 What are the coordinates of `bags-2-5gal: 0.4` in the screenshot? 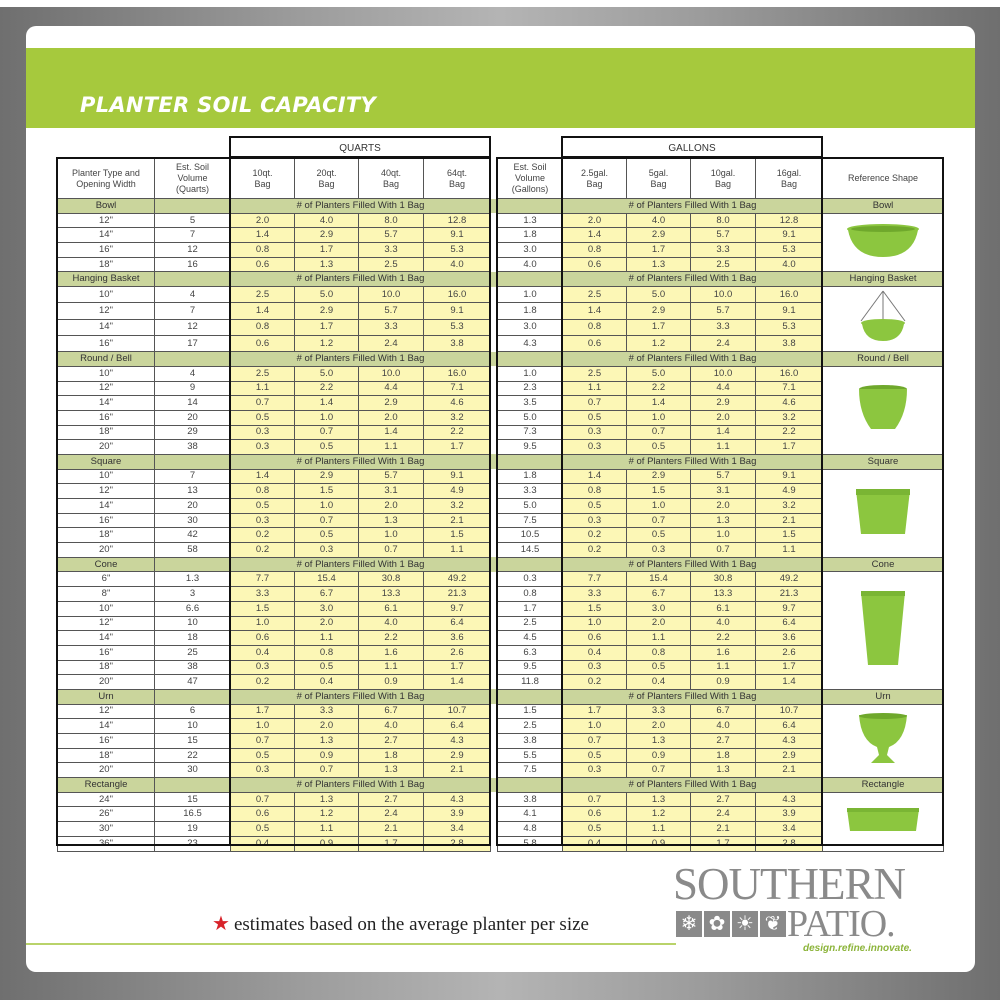 It's located at (594, 652).